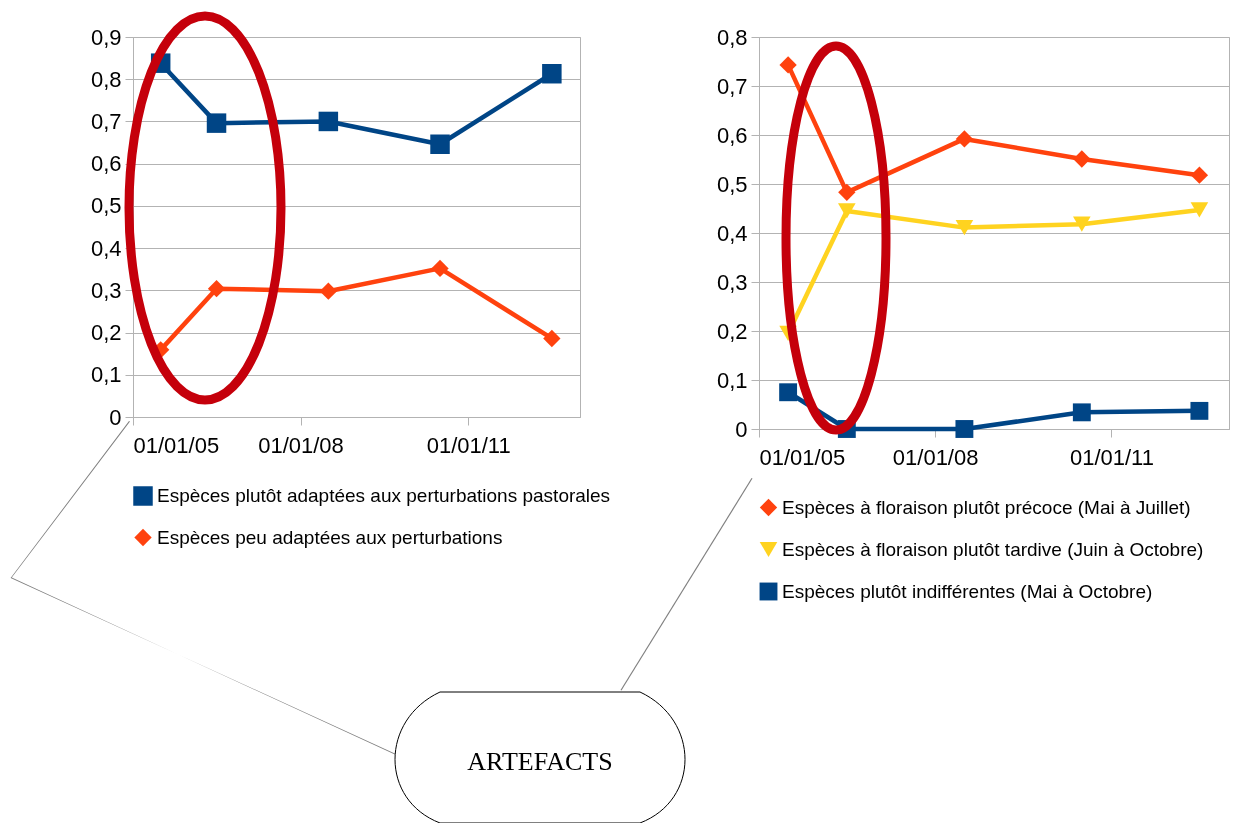 This screenshot has height=823, width=1240. I want to click on text: ARTEFACTS, so click(540, 761).